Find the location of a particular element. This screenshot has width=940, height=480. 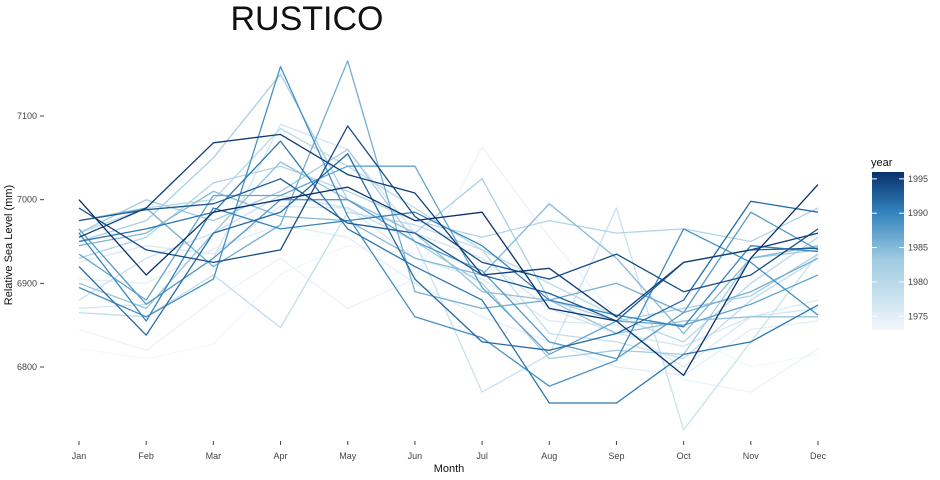

x-tick-label: Jan is located at coordinates (79, 456).